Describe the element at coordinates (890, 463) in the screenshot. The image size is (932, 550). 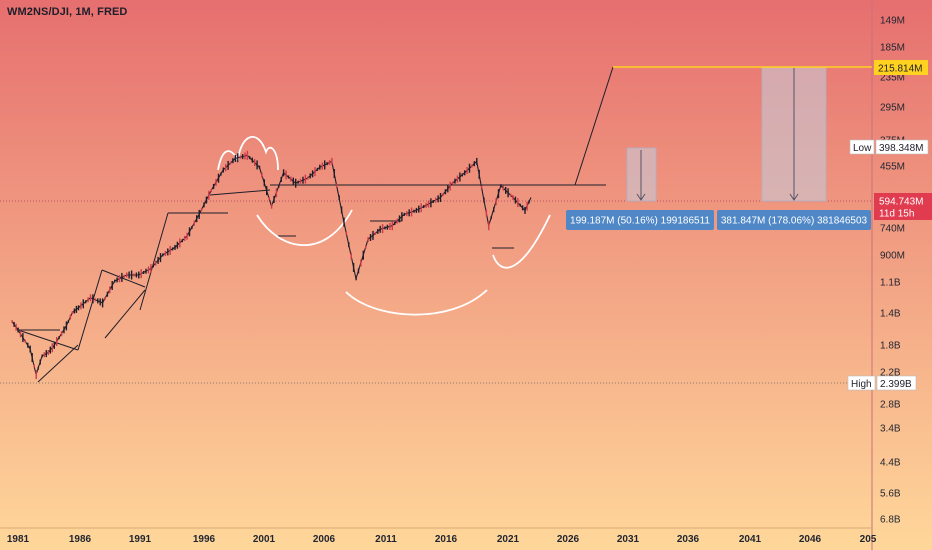
I see `price-tick-label: 4.4B` at that location.